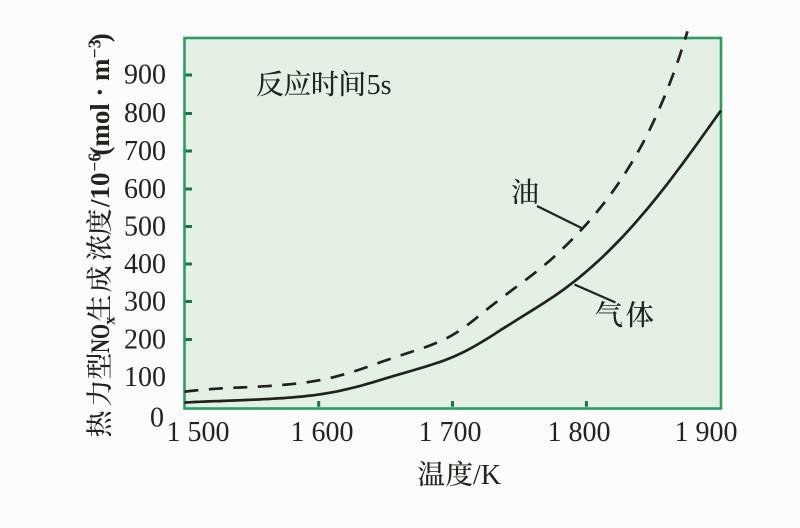 Image resolution: width=800 pixels, height=528 pixels. I want to click on svg-text: 1 800, so click(579, 432).